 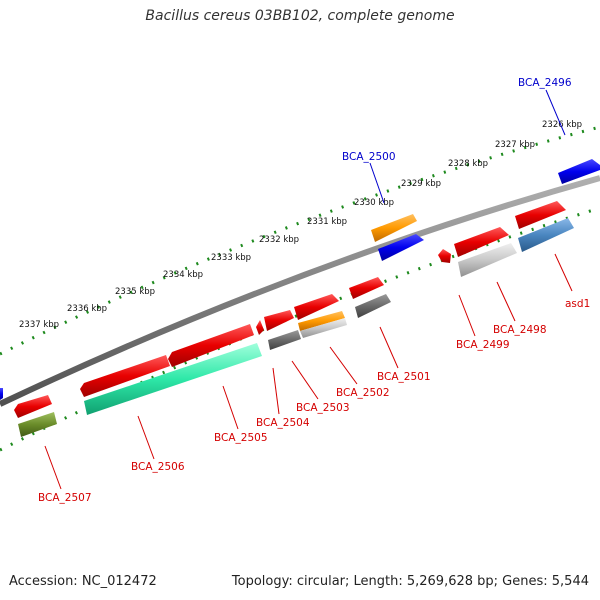 I want to click on gene-label: BCA_2507, so click(x=65, y=498).